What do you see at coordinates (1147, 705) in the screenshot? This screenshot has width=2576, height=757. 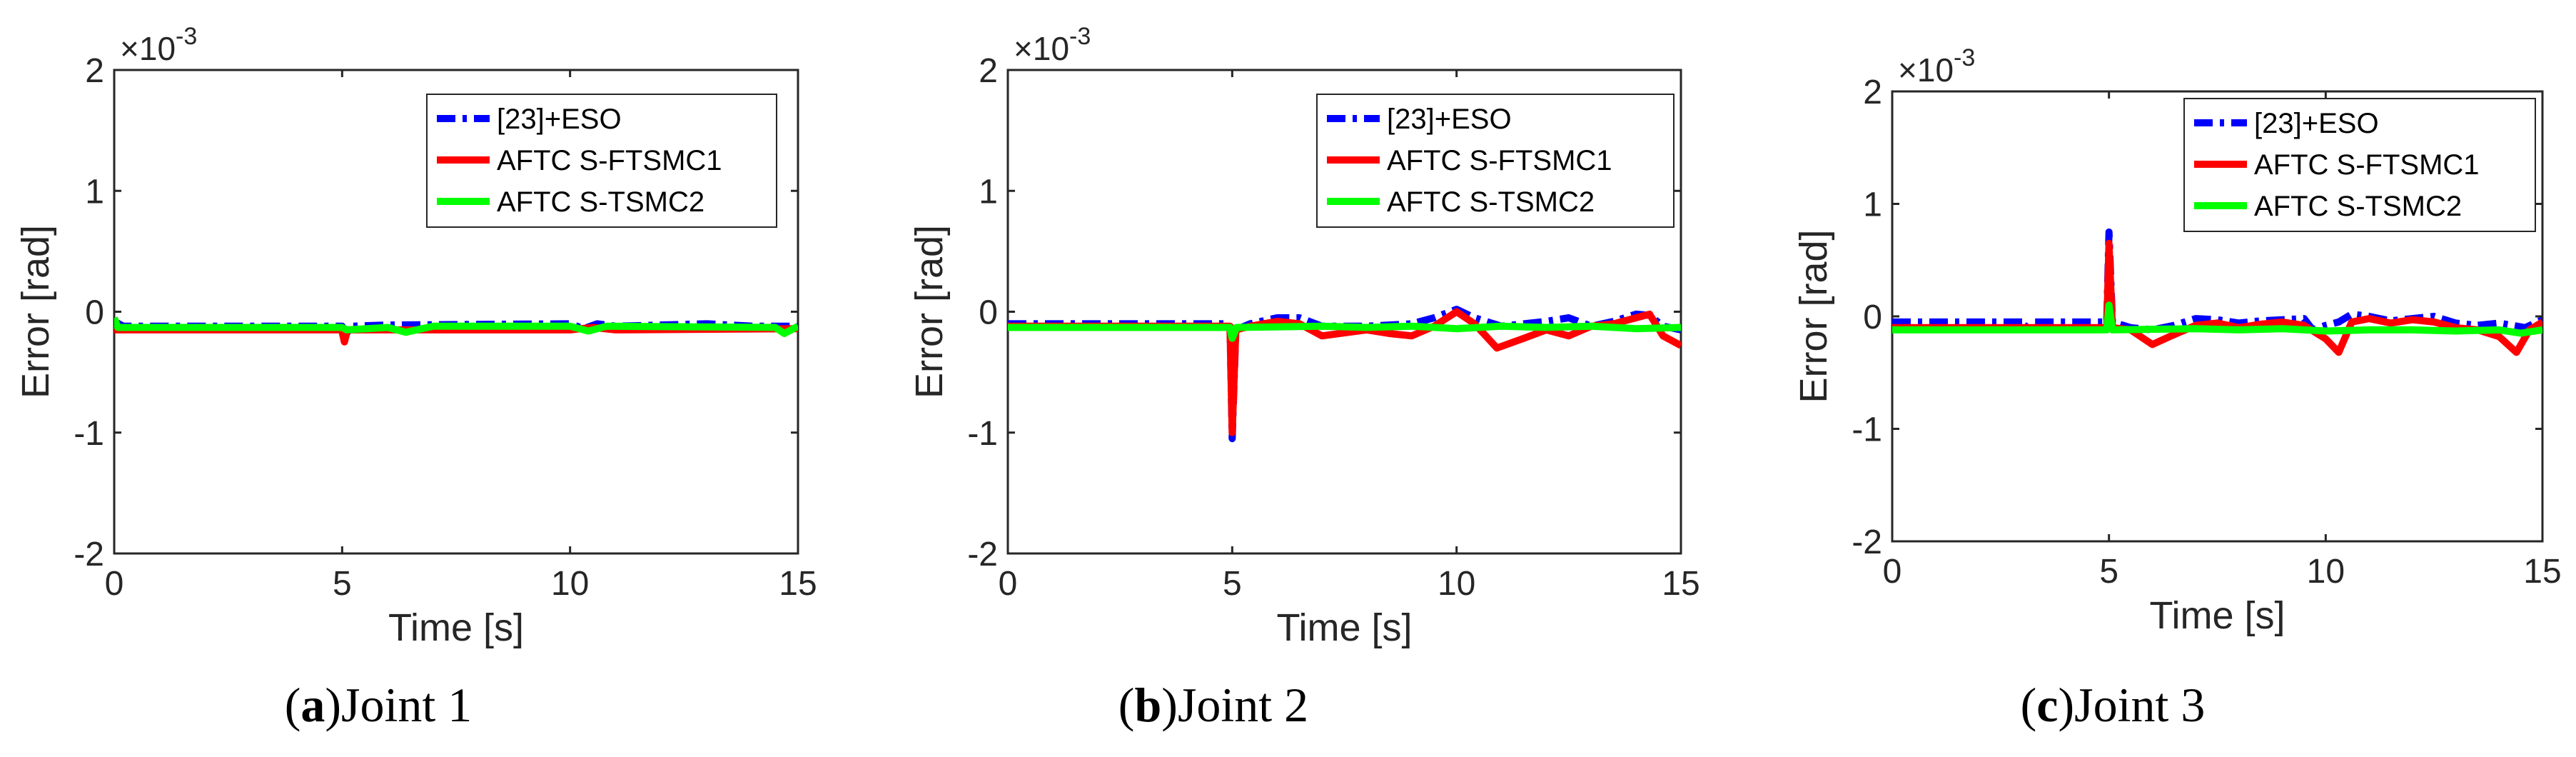 I see `caption-letter: b` at bounding box center [1147, 705].